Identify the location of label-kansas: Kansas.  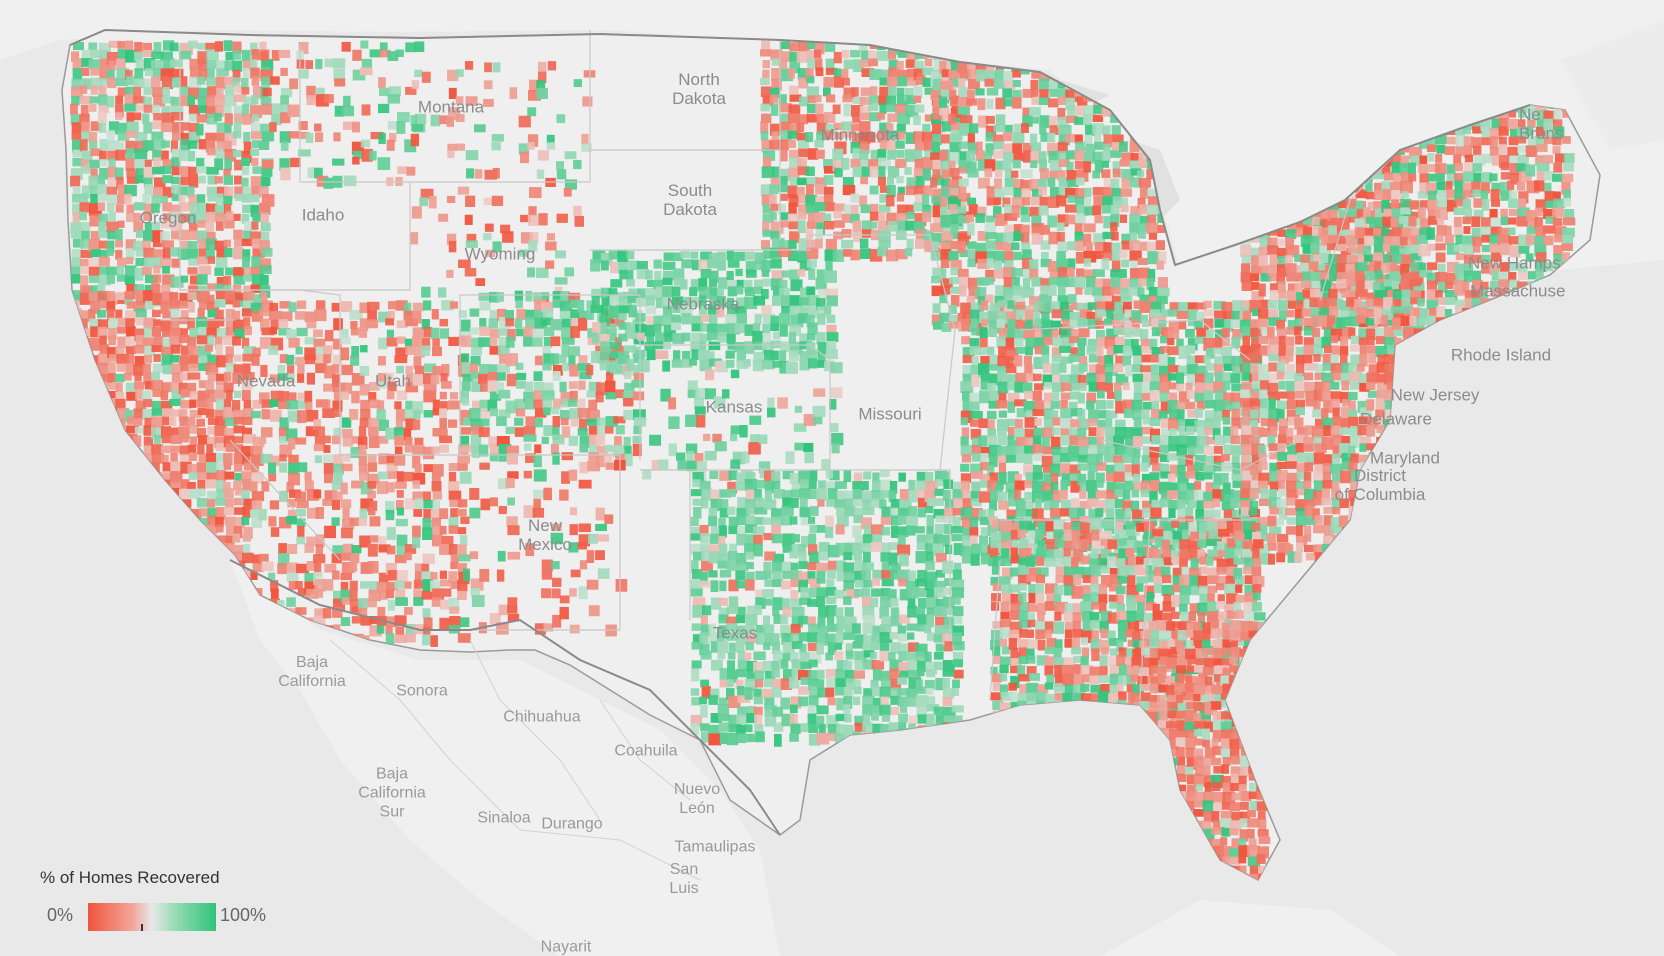
(734, 407).